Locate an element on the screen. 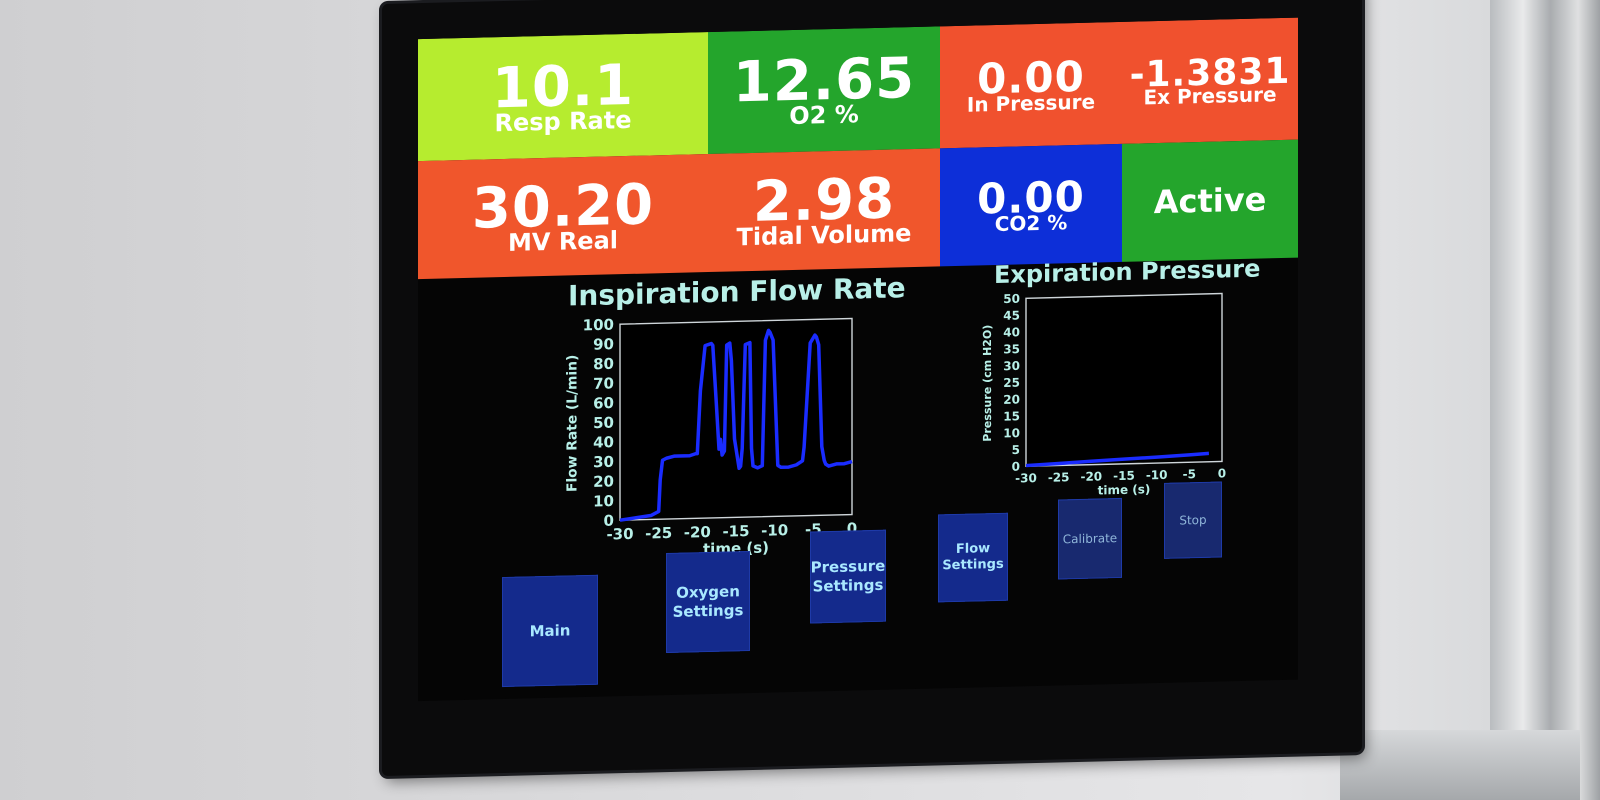 This screenshot has width=1600, height=800. calibrate-button: Calibrate is located at coordinates (1090, 538).